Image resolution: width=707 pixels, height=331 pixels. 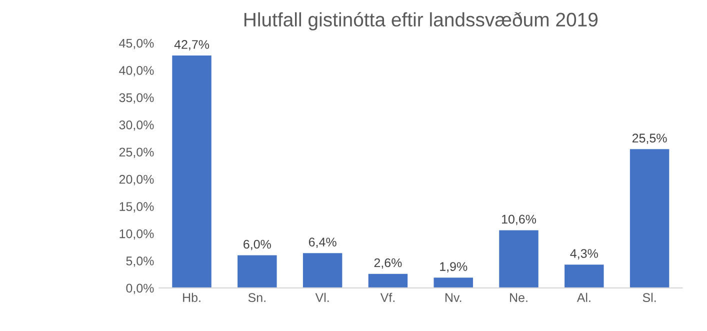 I want to click on y-tick-label: 40,0%, so click(x=136, y=71).